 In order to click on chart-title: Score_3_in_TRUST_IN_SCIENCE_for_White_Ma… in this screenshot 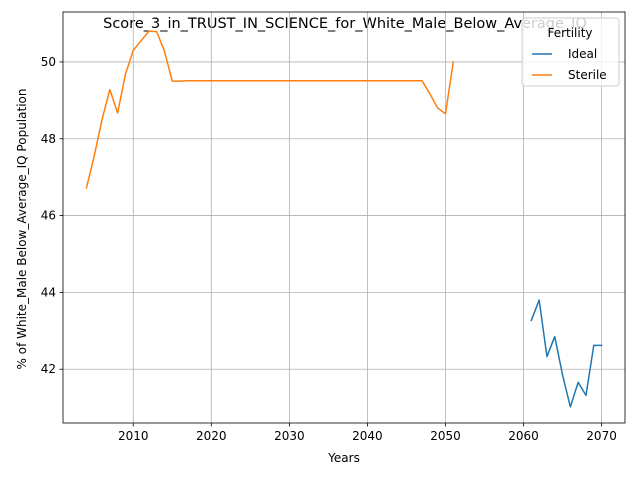, I will do `click(345, 24)`.